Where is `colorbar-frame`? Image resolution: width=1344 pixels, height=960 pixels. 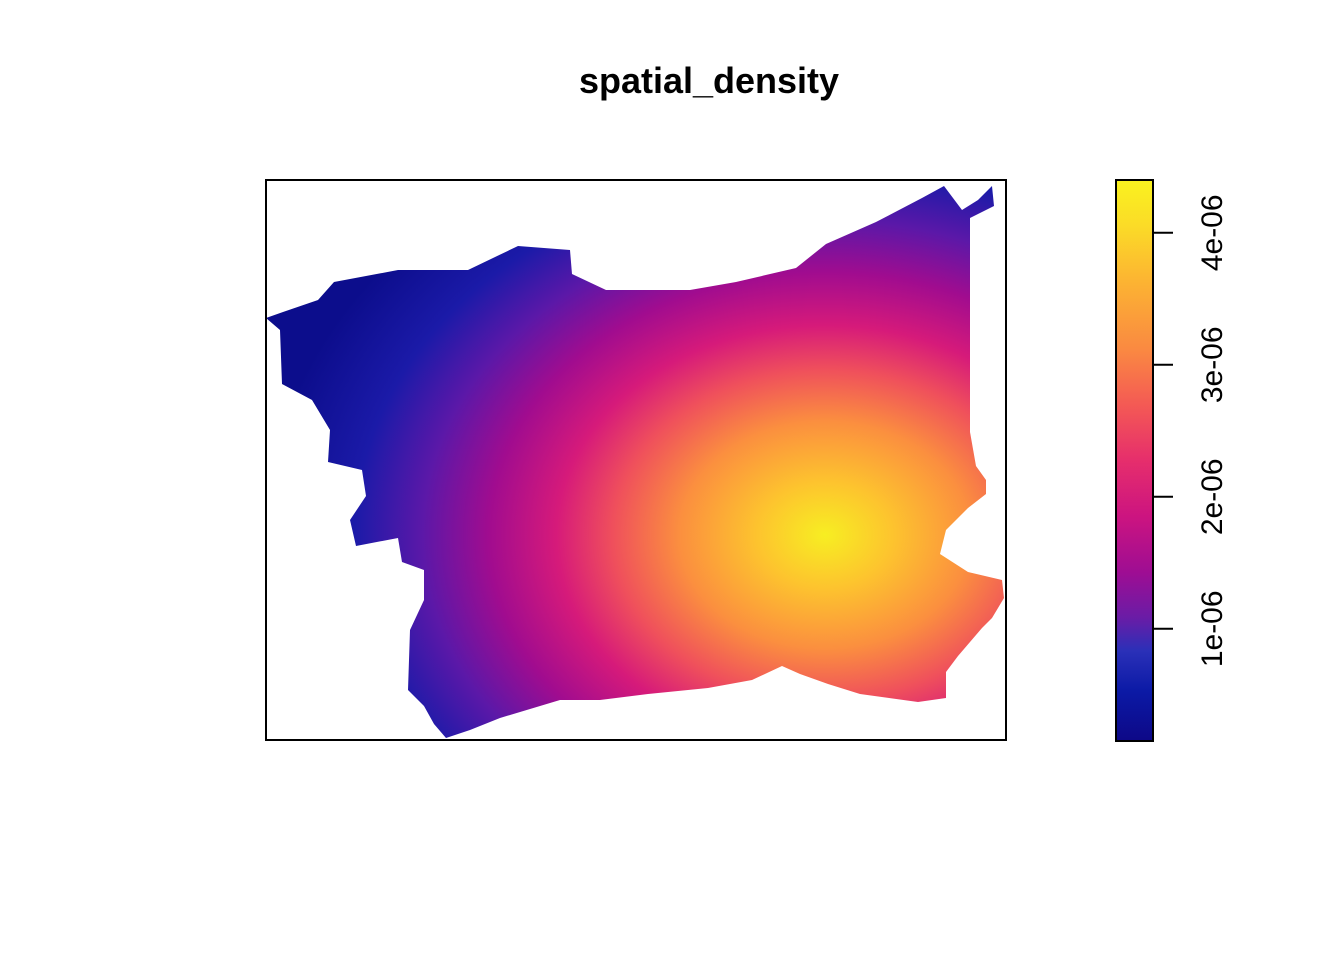 colorbar-frame is located at coordinates (1134, 460).